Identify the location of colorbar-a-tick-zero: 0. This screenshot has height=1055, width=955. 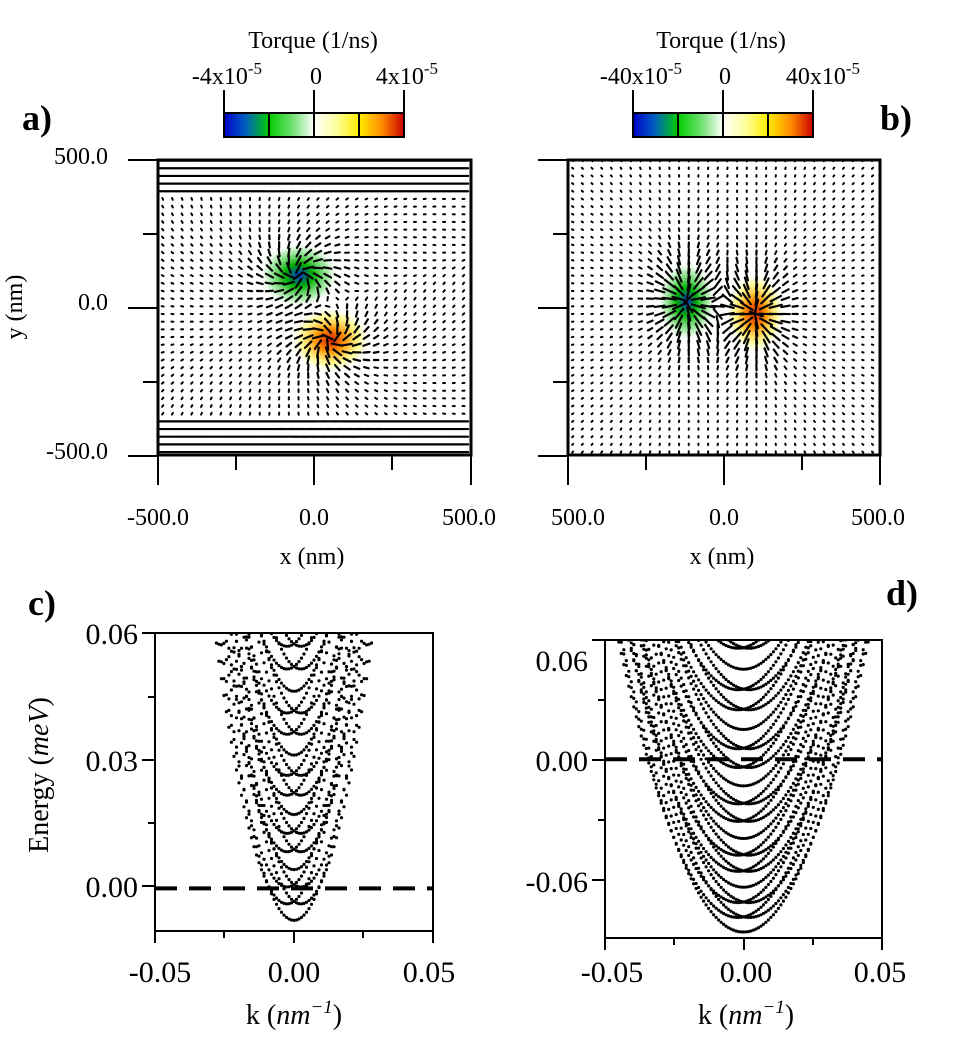
(316, 77).